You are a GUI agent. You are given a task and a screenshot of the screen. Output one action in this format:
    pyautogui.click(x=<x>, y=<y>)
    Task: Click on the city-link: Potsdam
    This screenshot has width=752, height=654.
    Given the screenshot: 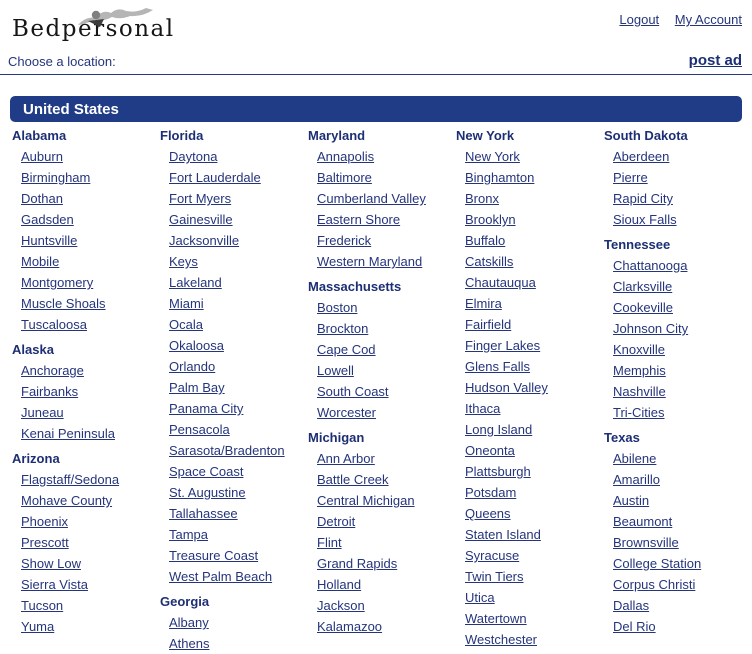 What is the action you would take?
    pyautogui.click(x=491, y=492)
    